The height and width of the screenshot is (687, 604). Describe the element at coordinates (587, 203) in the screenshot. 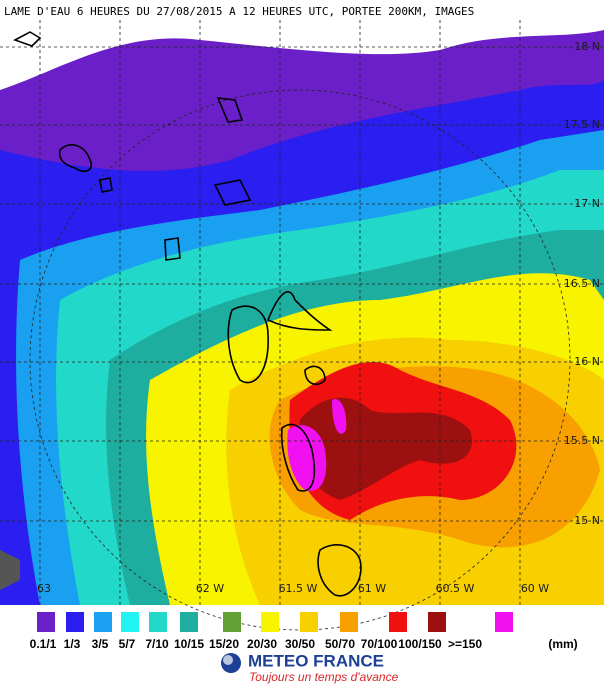

I see `latitude-label: 17 N` at that location.